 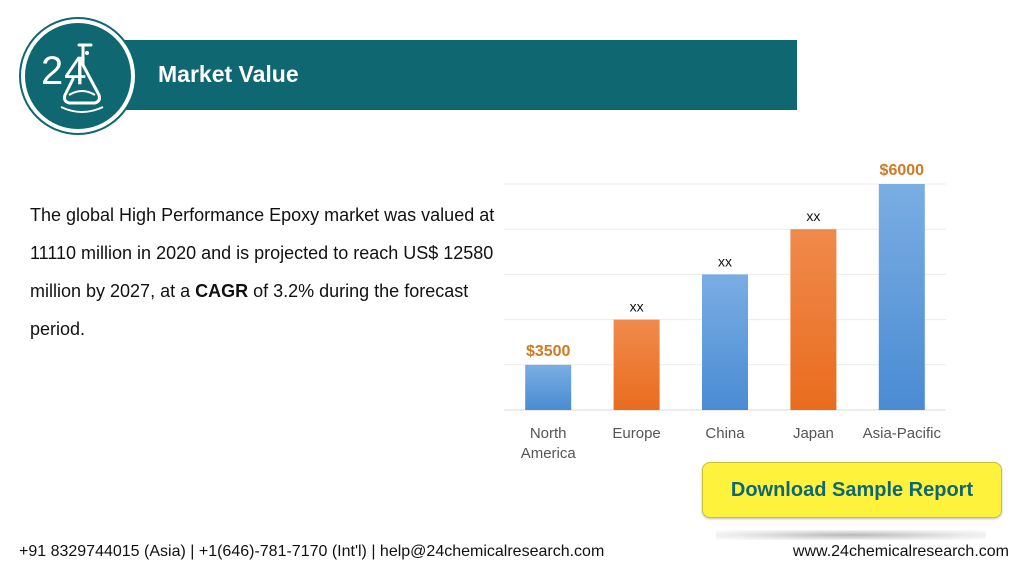 What do you see at coordinates (549, 453) in the screenshot?
I see `chart-category-label: America` at bounding box center [549, 453].